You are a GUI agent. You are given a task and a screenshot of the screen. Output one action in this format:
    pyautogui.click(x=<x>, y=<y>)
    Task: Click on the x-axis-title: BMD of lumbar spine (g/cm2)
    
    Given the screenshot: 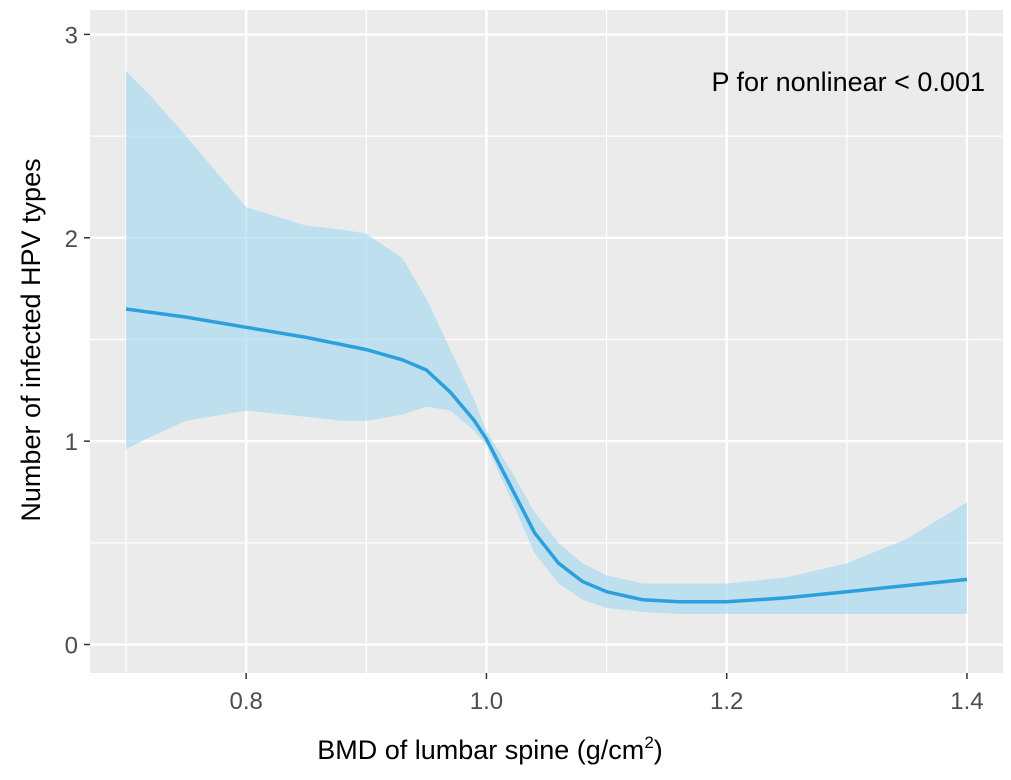 What is the action you would take?
    pyautogui.click(x=490, y=749)
    